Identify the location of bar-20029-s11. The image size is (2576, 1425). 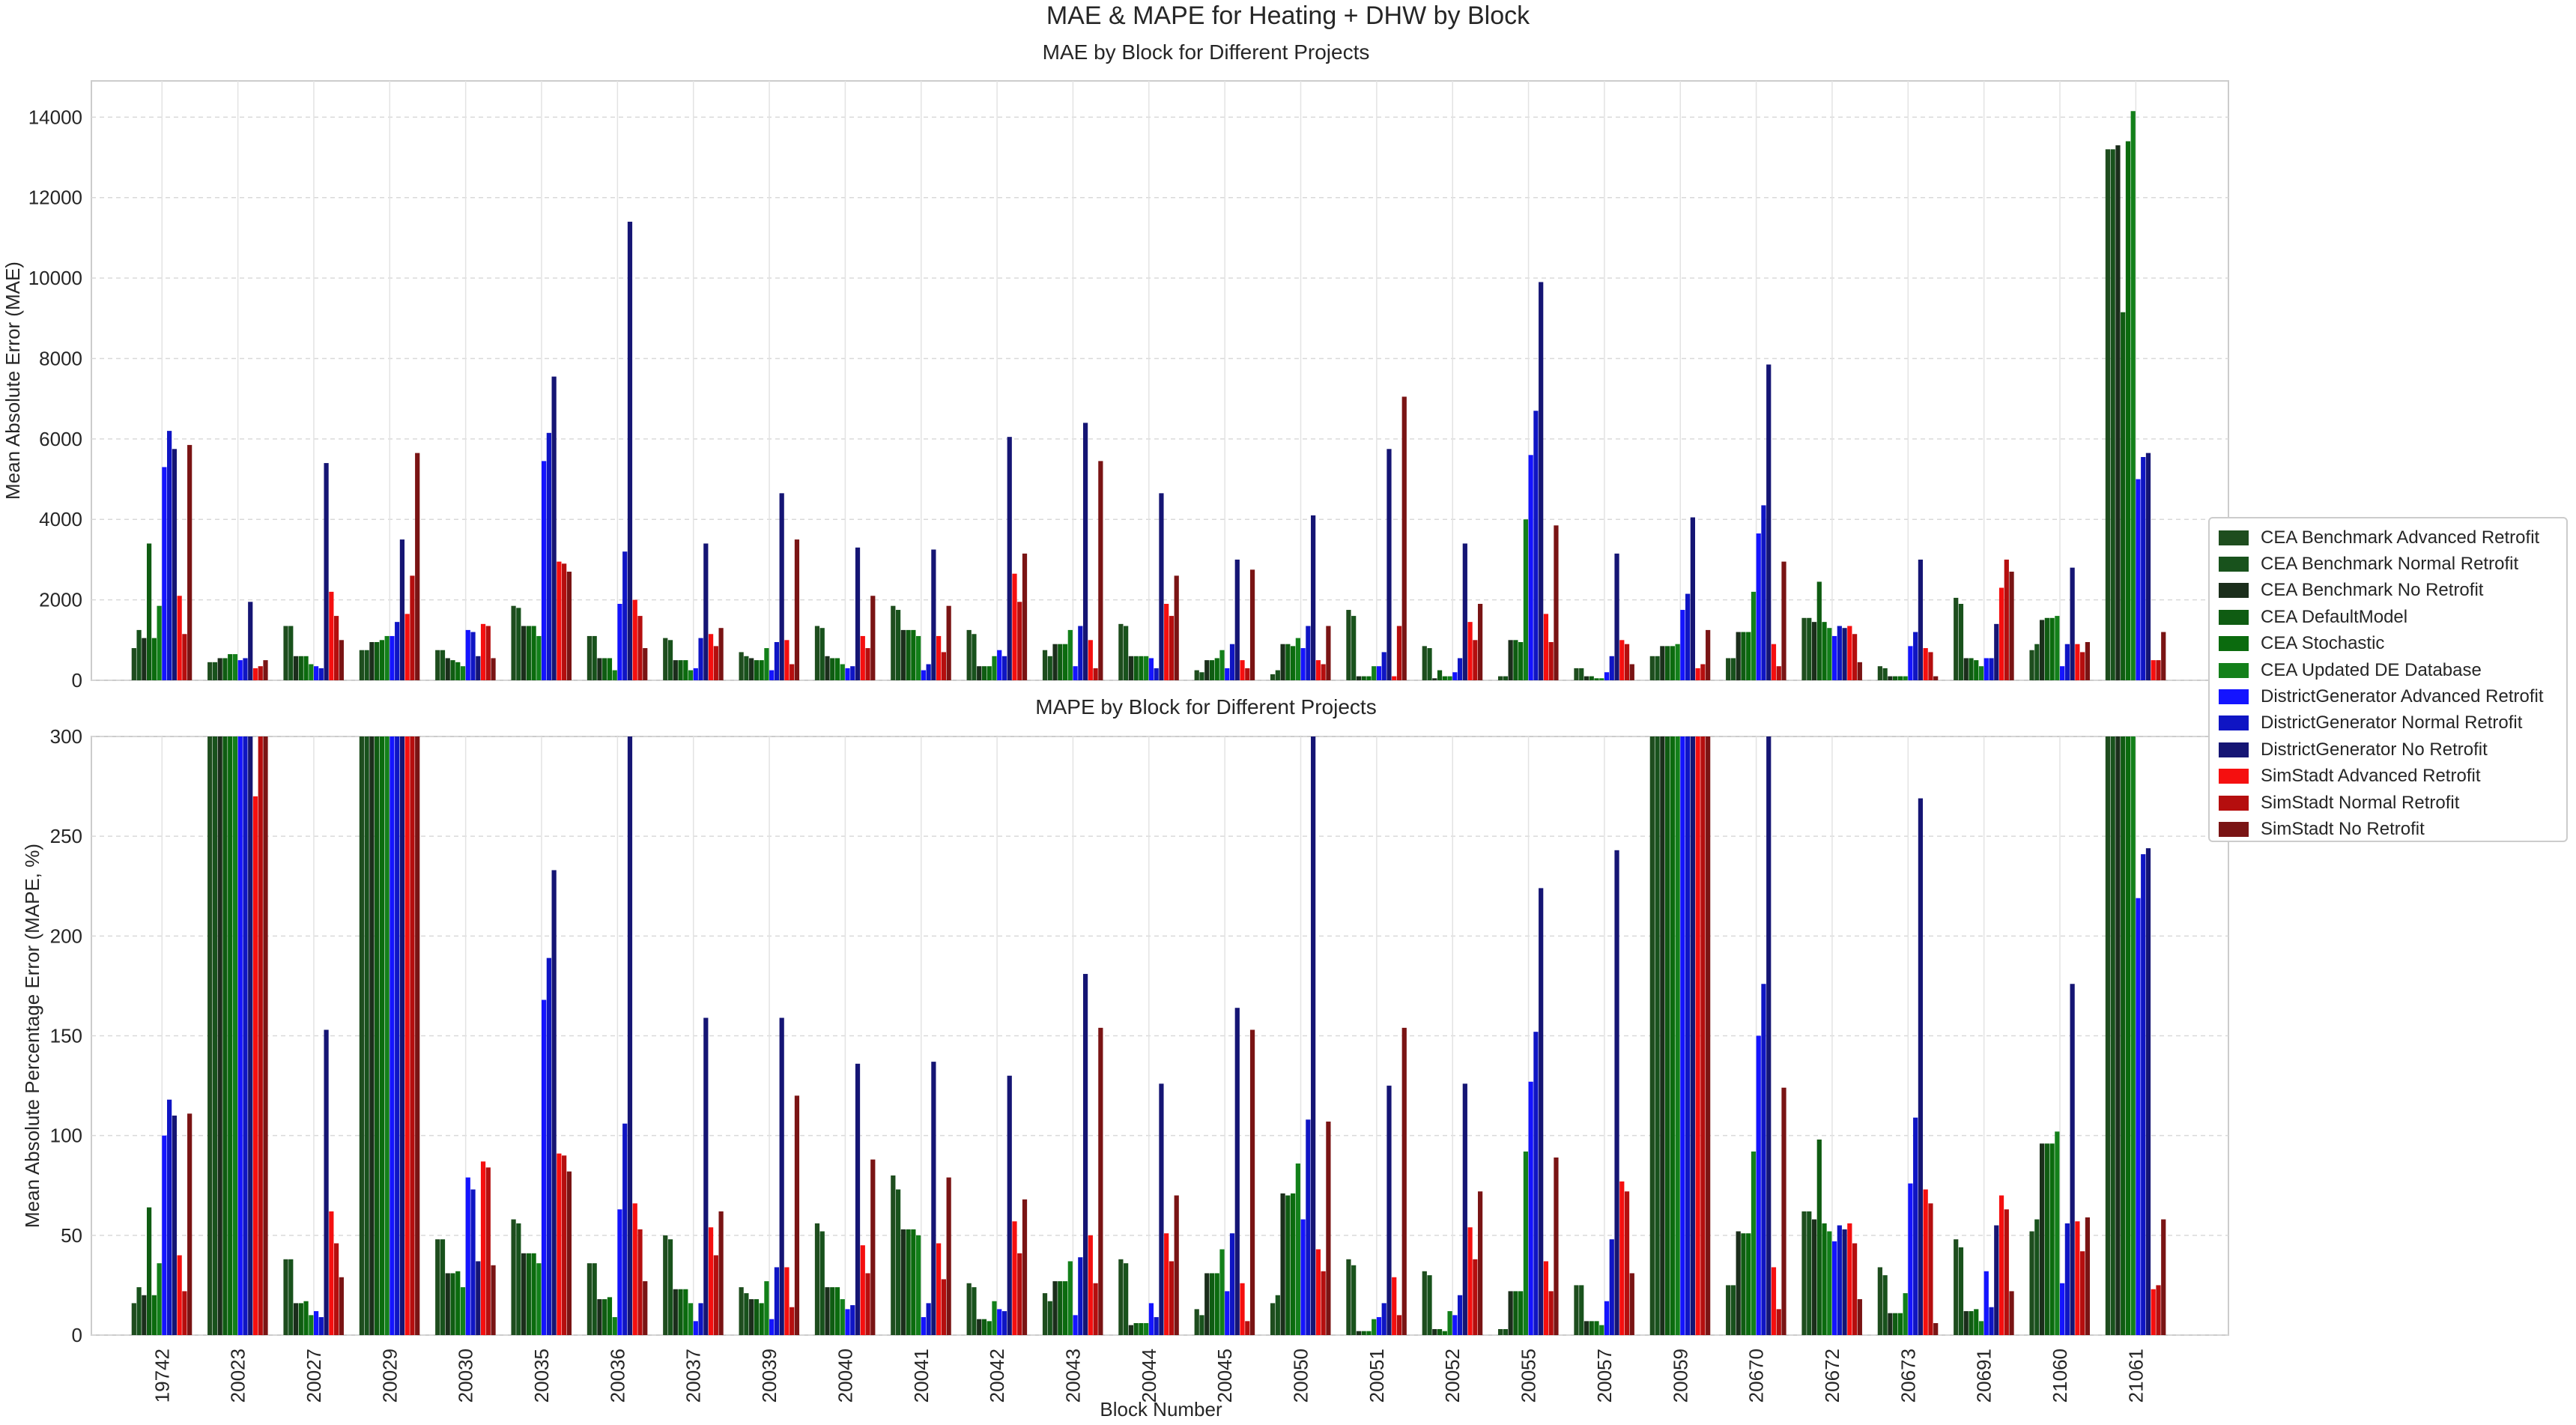
(417, 567).